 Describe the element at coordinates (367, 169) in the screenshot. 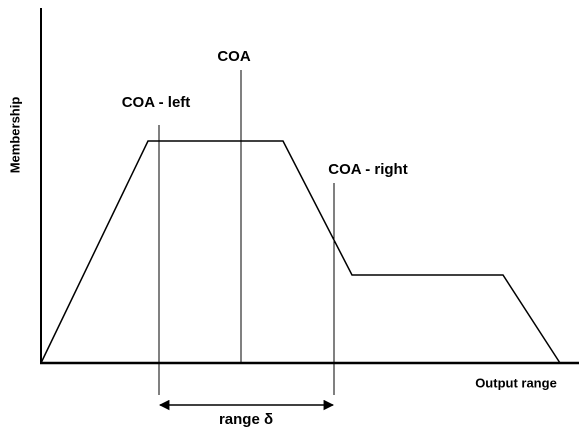

I see `marker-label: COA - right` at that location.